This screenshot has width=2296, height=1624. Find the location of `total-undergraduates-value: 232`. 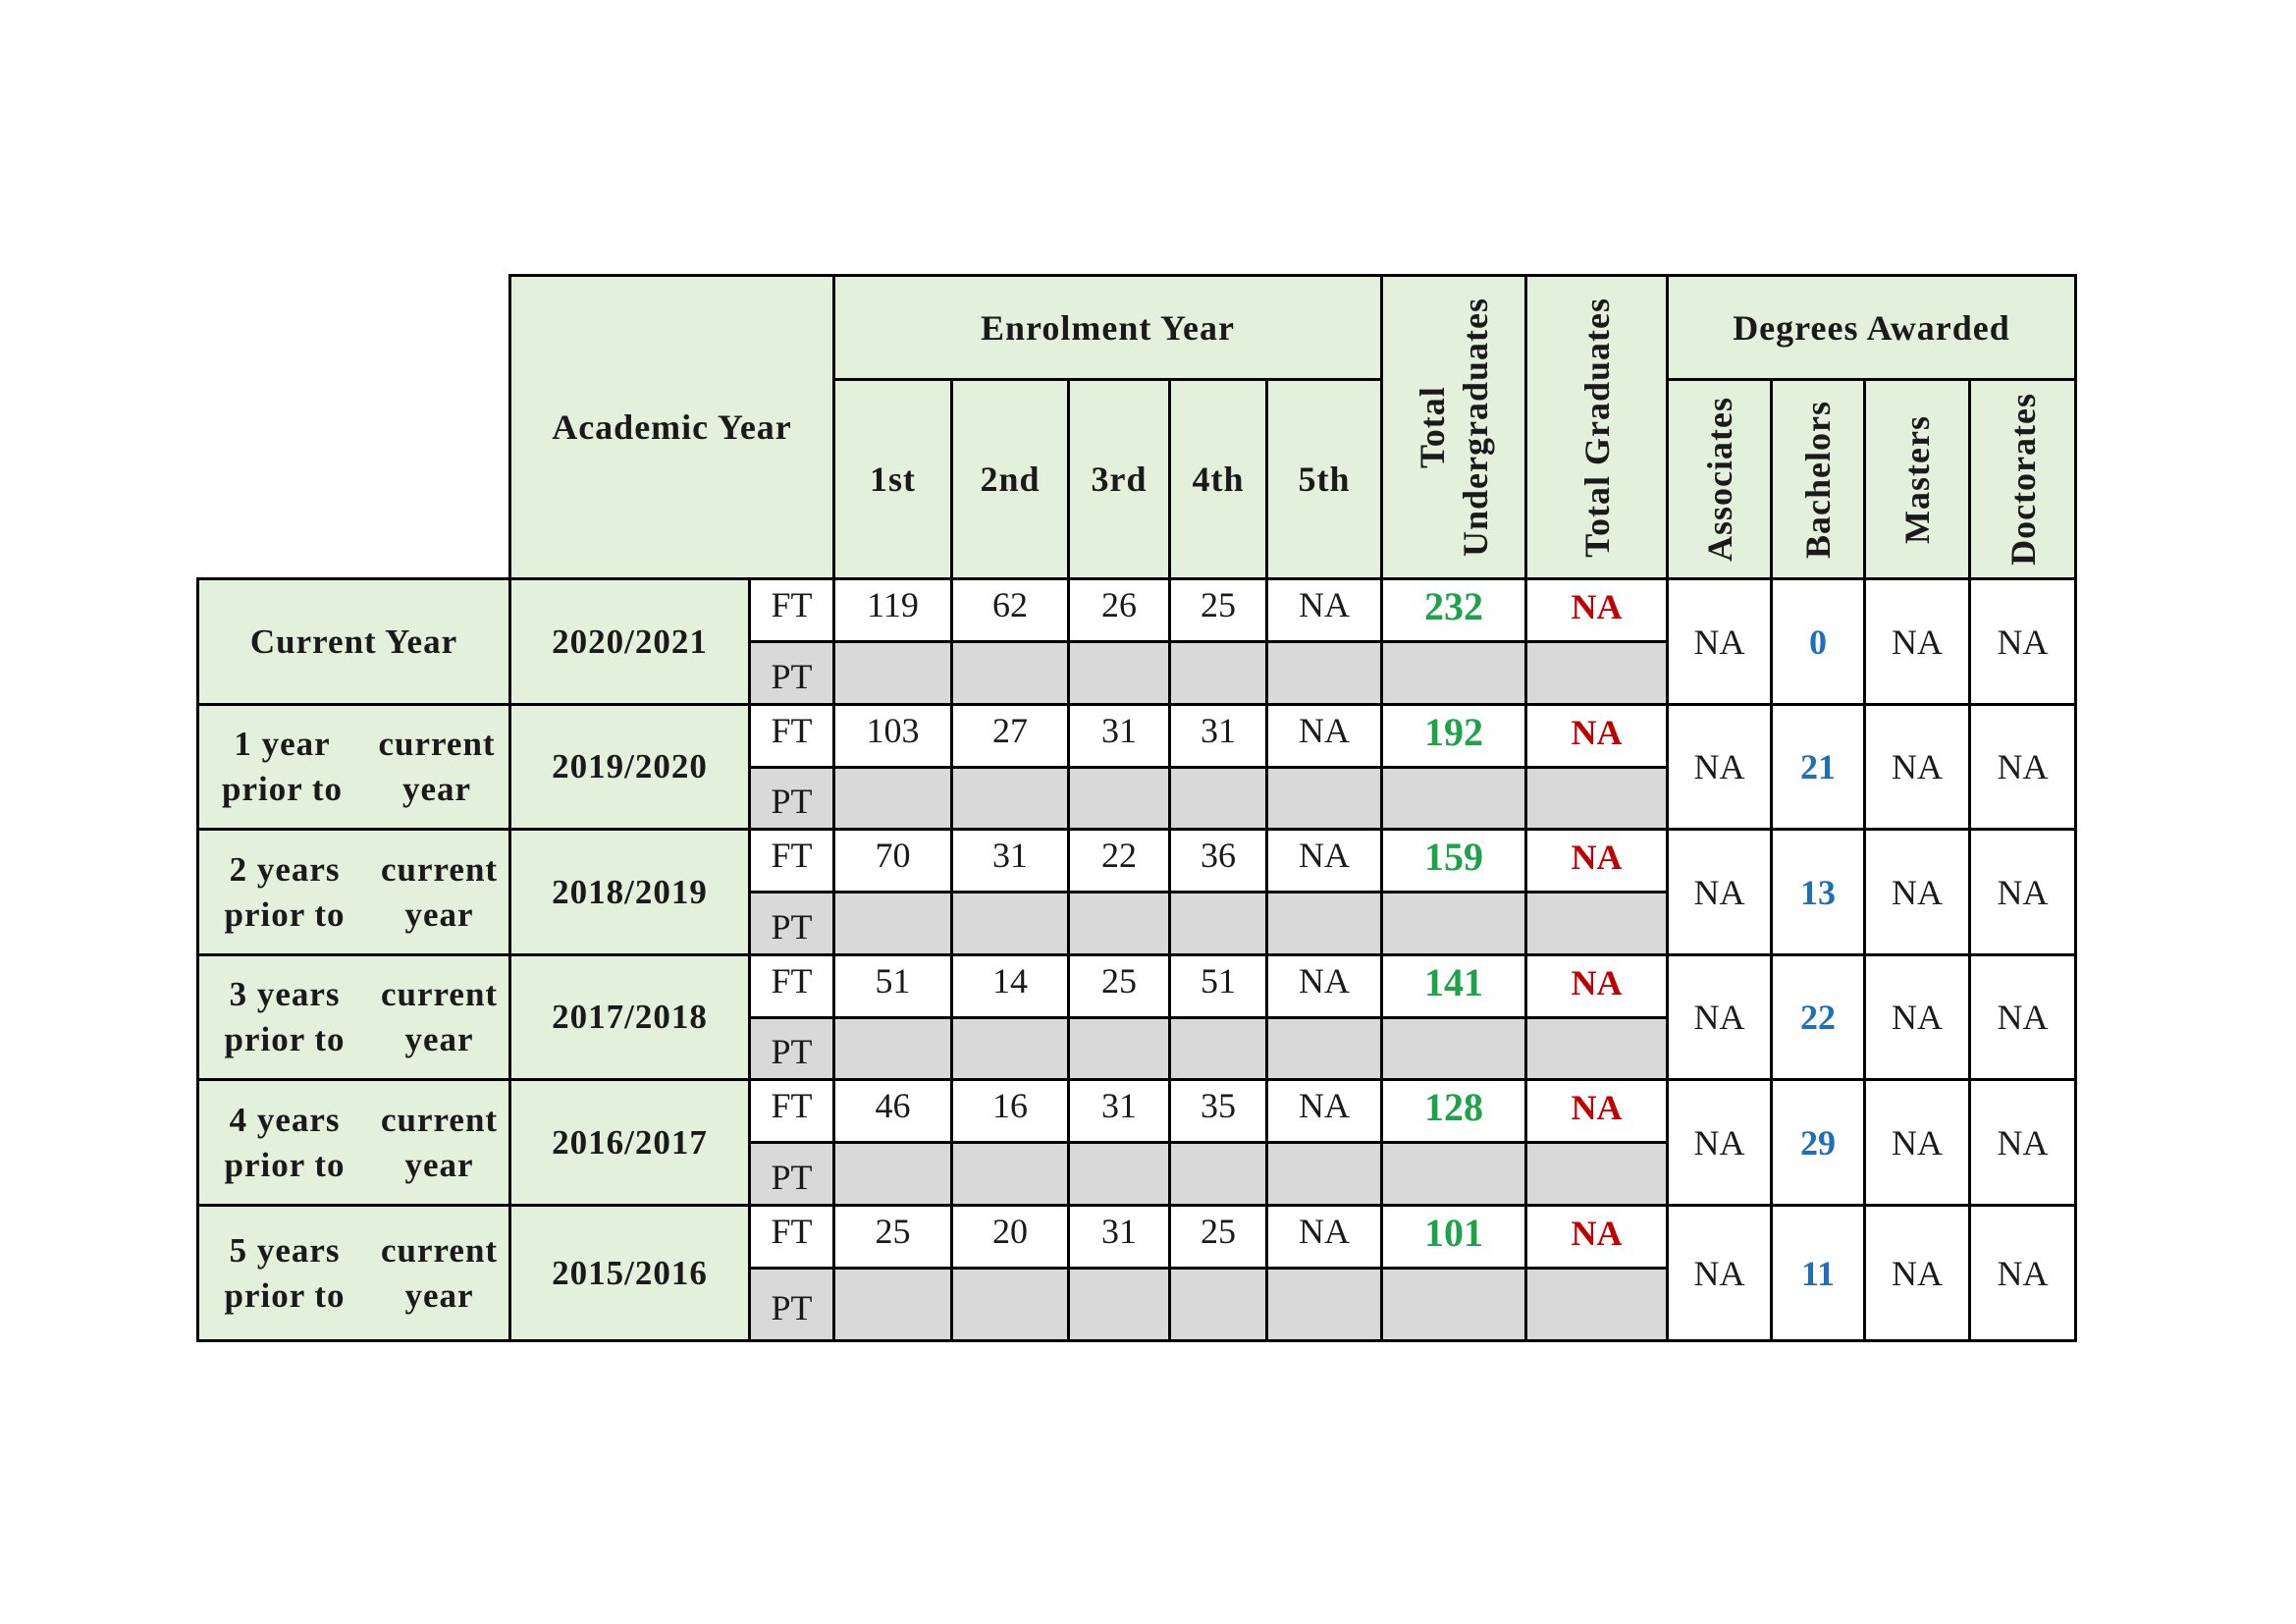

total-undergraduates-value: 232 is located at coordinates (1453, 606).